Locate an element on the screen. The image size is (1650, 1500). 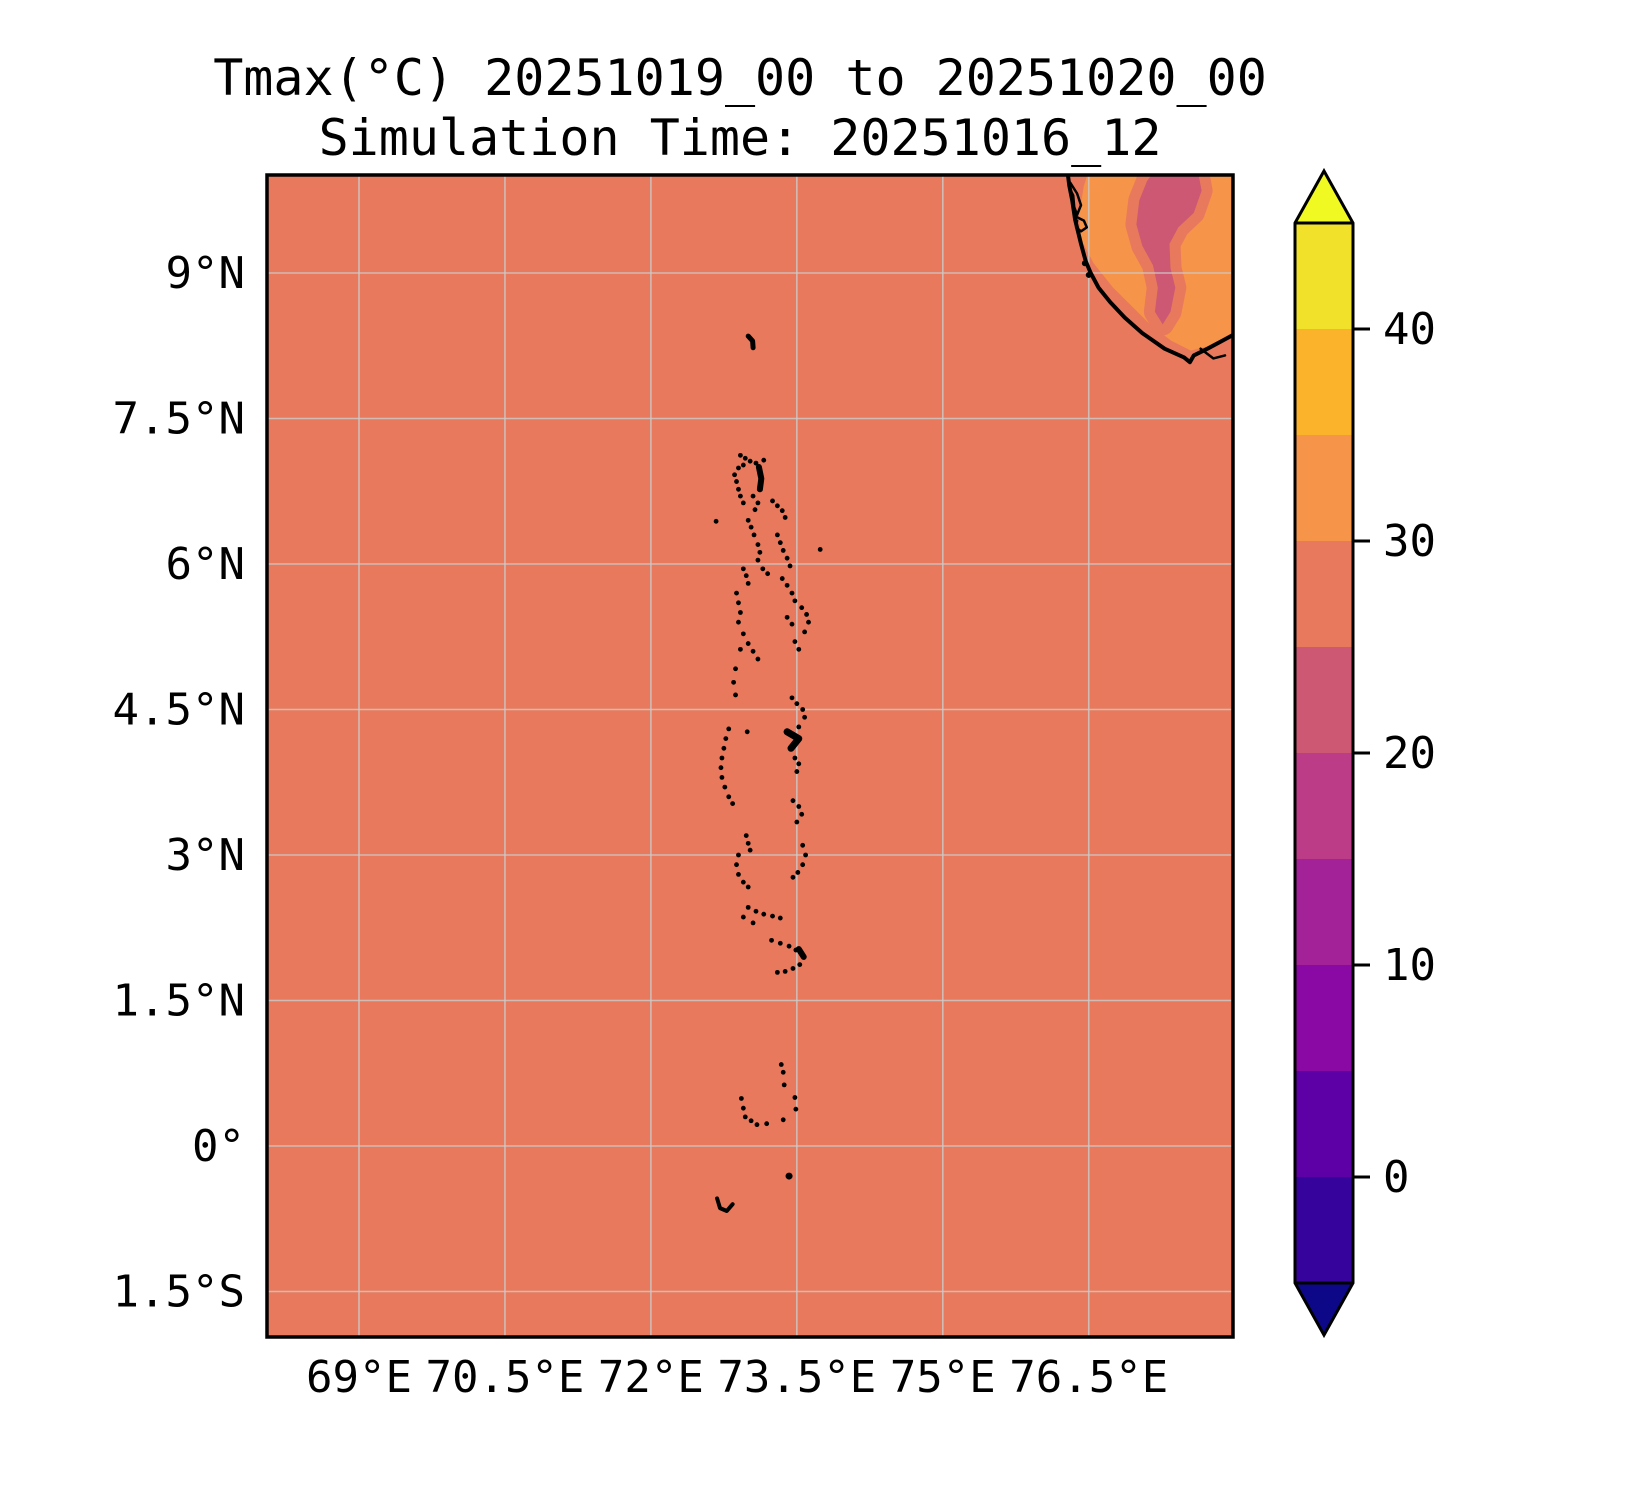
colorbar-tick-label: 0 is located at coordinates (1396, 1177).